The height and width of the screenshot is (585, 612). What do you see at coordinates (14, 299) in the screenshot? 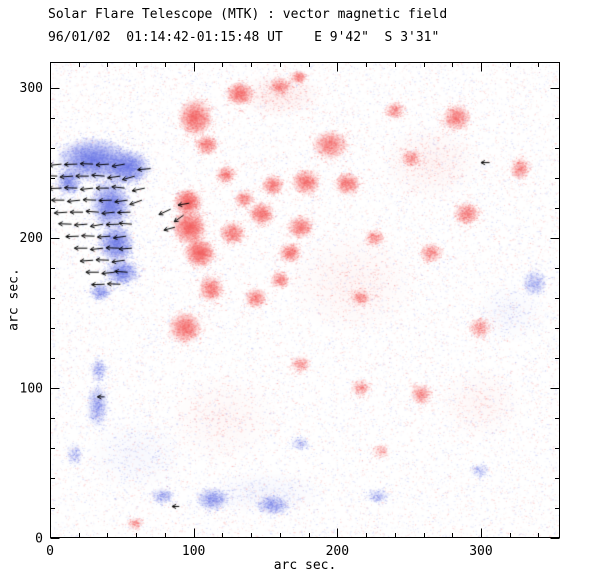
I see `y-axis-title: arc sec.` at bounding box center [14, 299].